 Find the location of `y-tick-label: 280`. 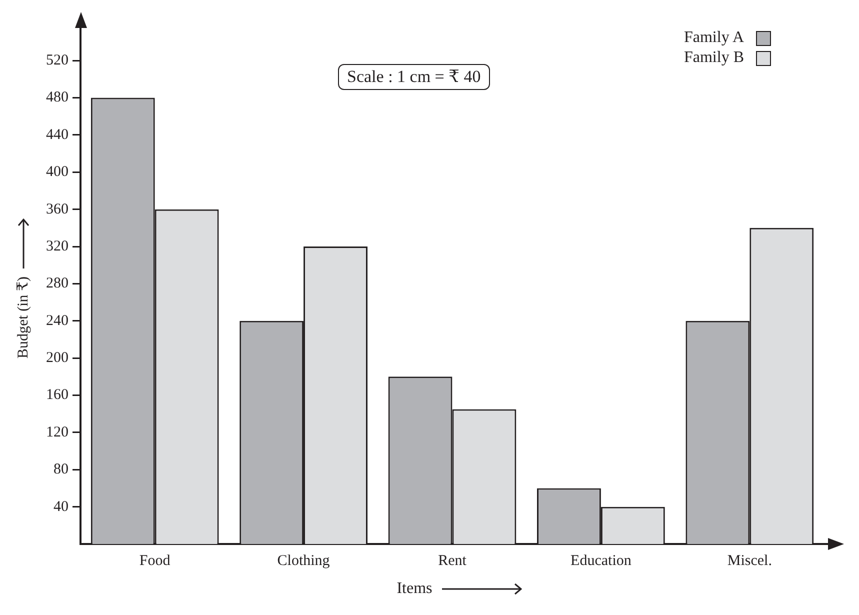

y-tick-label: 280 is located at coordinates (57, 284).